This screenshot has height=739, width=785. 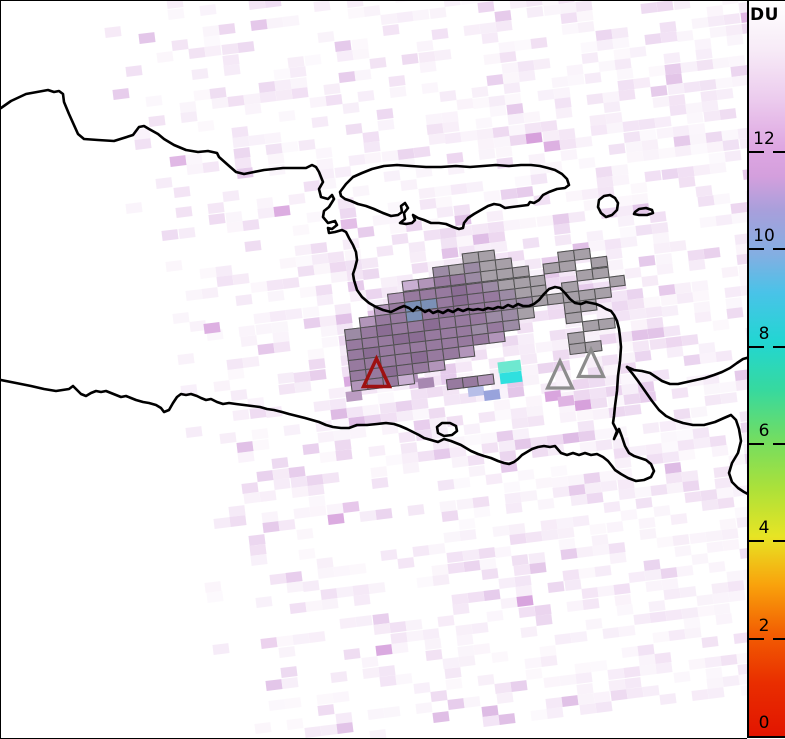 I want to click on colorbar: 0 2 4 6 8 10 12 DU, so click(x=766, y=369).